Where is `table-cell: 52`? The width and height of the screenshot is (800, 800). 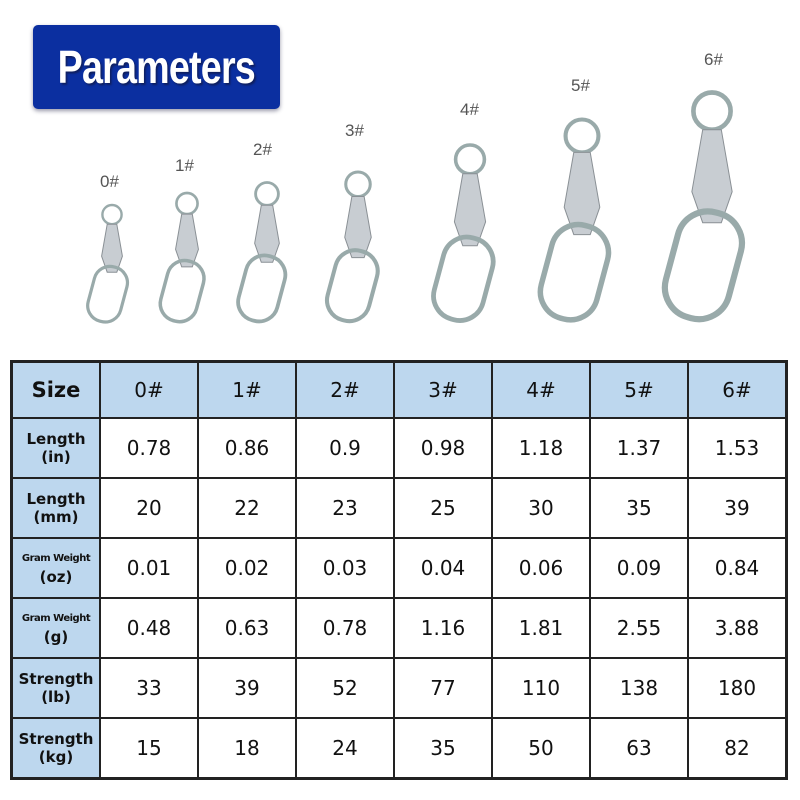
table-cell: 52 is located at coordinates (345, 688).